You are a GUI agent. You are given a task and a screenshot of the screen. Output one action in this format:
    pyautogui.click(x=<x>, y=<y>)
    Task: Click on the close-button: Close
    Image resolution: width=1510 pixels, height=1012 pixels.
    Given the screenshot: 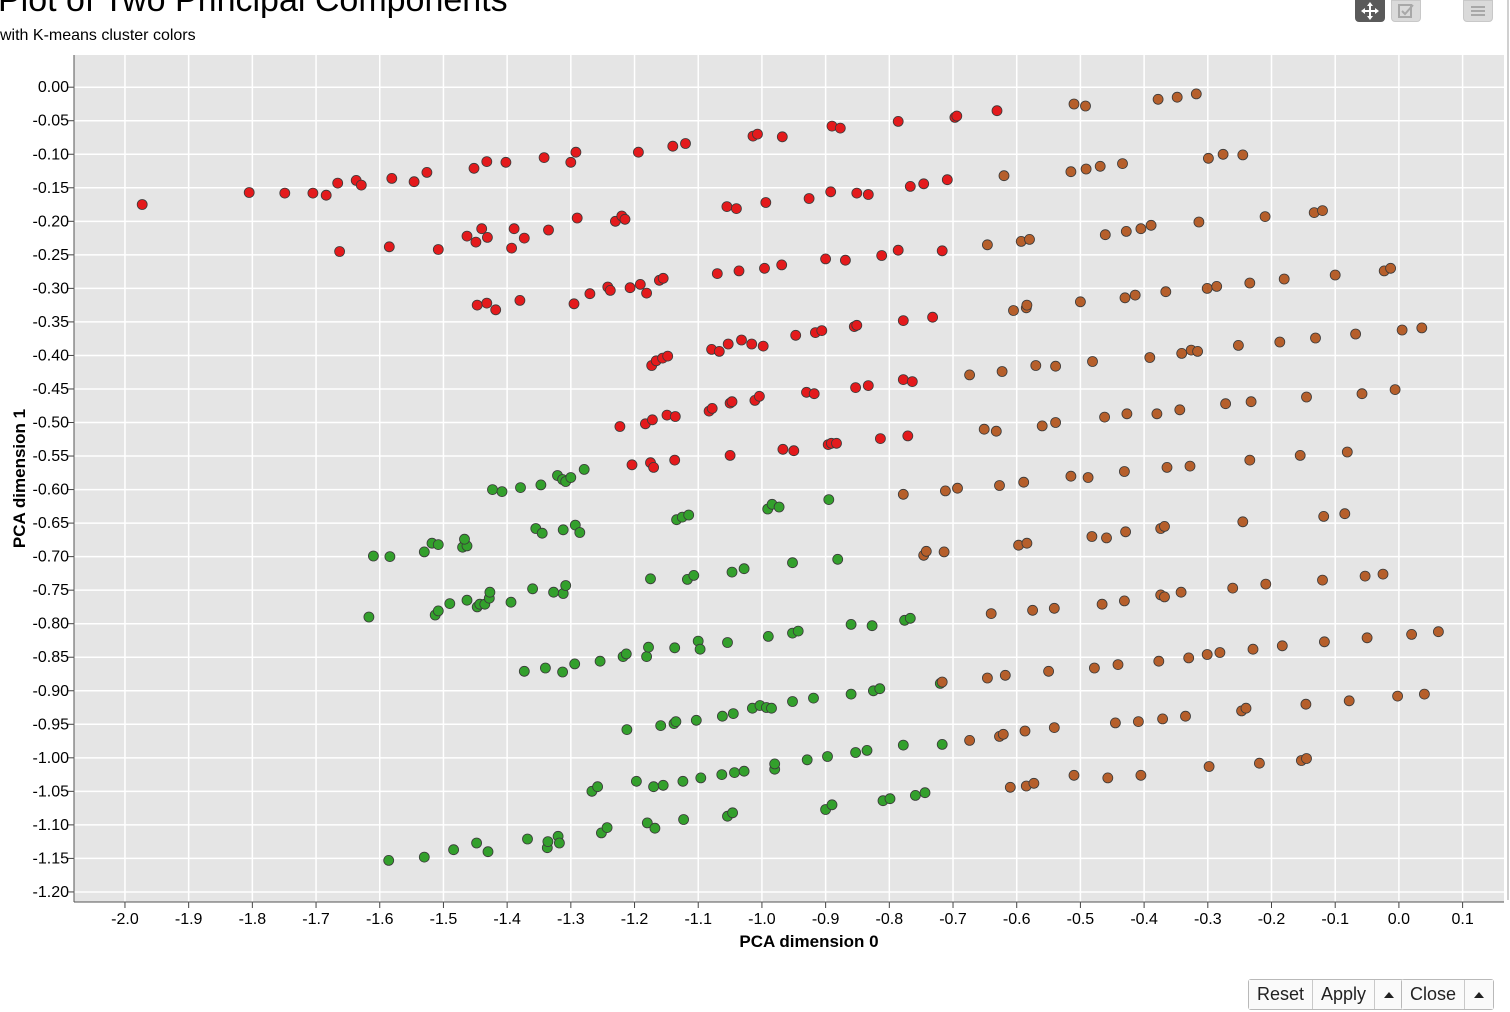 What is the action you would take?
    pyautogui.click(x=1434, y=994)
    